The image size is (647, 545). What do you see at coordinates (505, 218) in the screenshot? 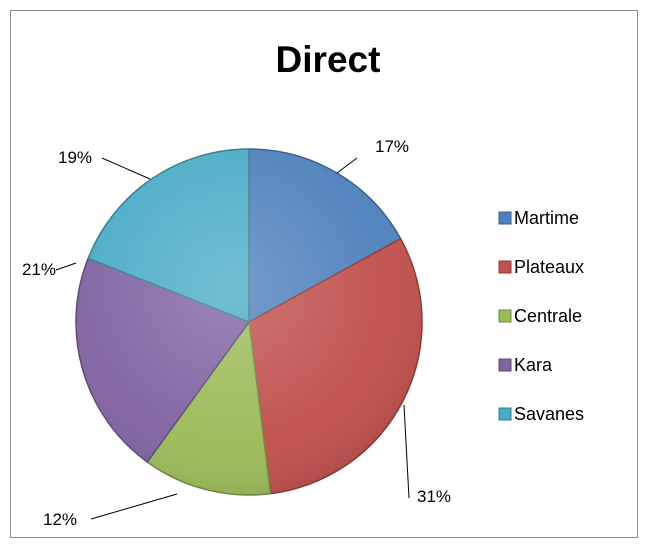
I see `legend-swatch-martime` at bounding box center [505, 218].